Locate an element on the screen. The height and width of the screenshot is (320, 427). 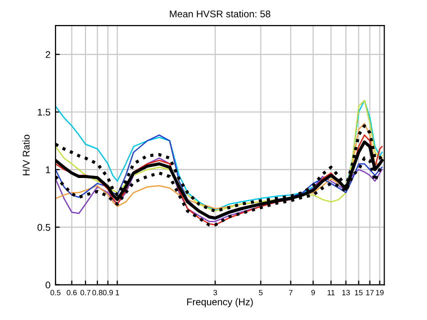
x-axis-title: Frequency (Hz) is located at coordinates (220, 303).